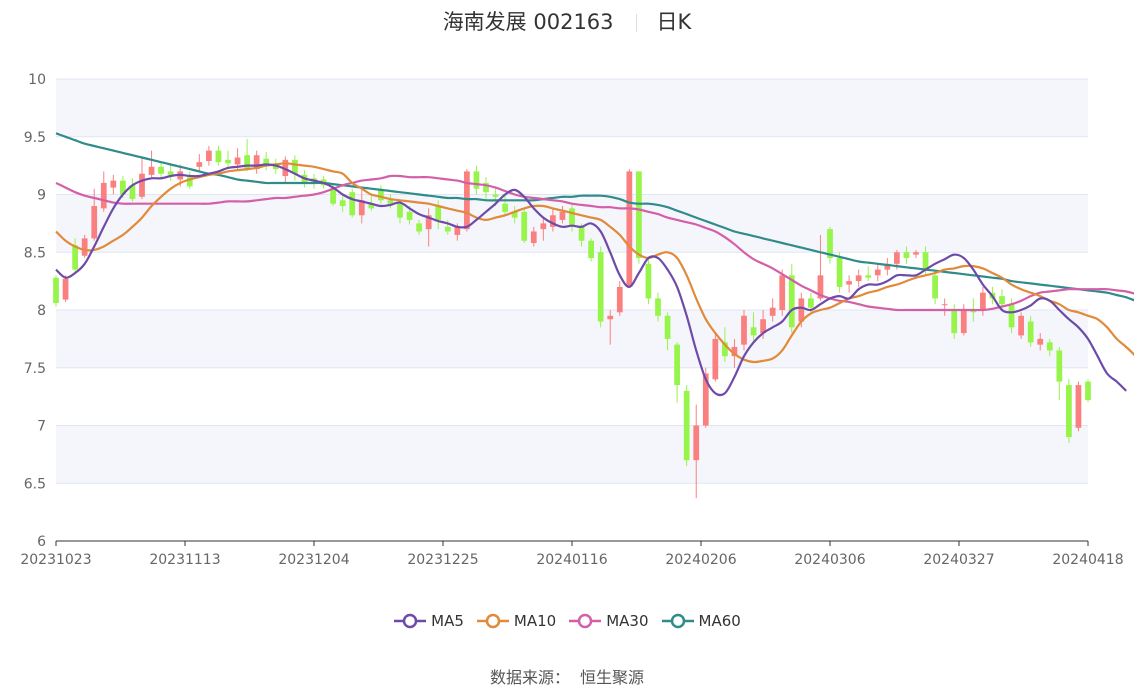 This screenshot has width=1134, height=689. I want to click on legend-item-ma10: MA10, so click(516, 621).